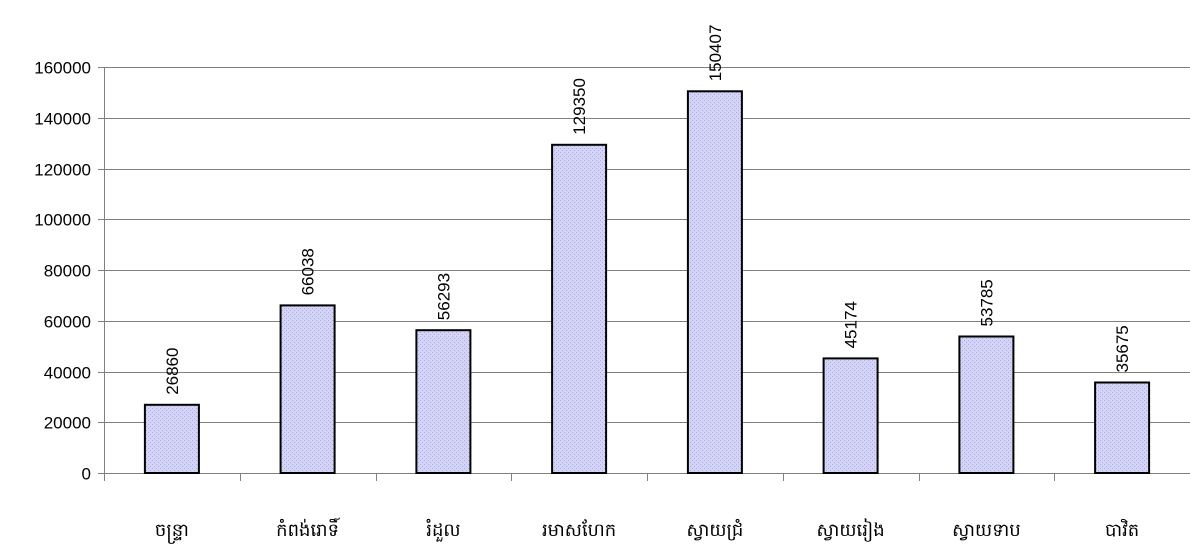 The image size is (1190, 554). Describe the element at coordinates (62, 68) in the screenshot. I see `y-tick-label-8: 160000` at that location.